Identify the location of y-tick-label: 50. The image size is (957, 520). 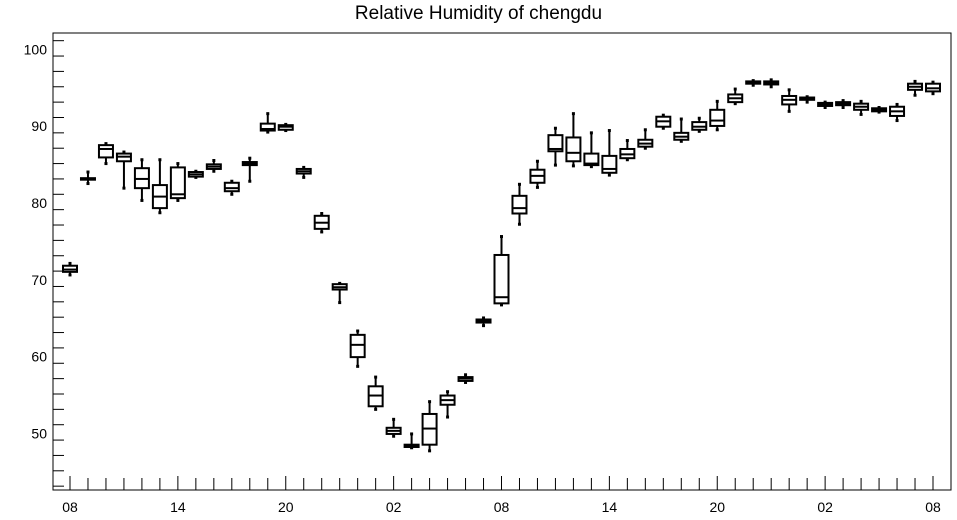
(39, 433).